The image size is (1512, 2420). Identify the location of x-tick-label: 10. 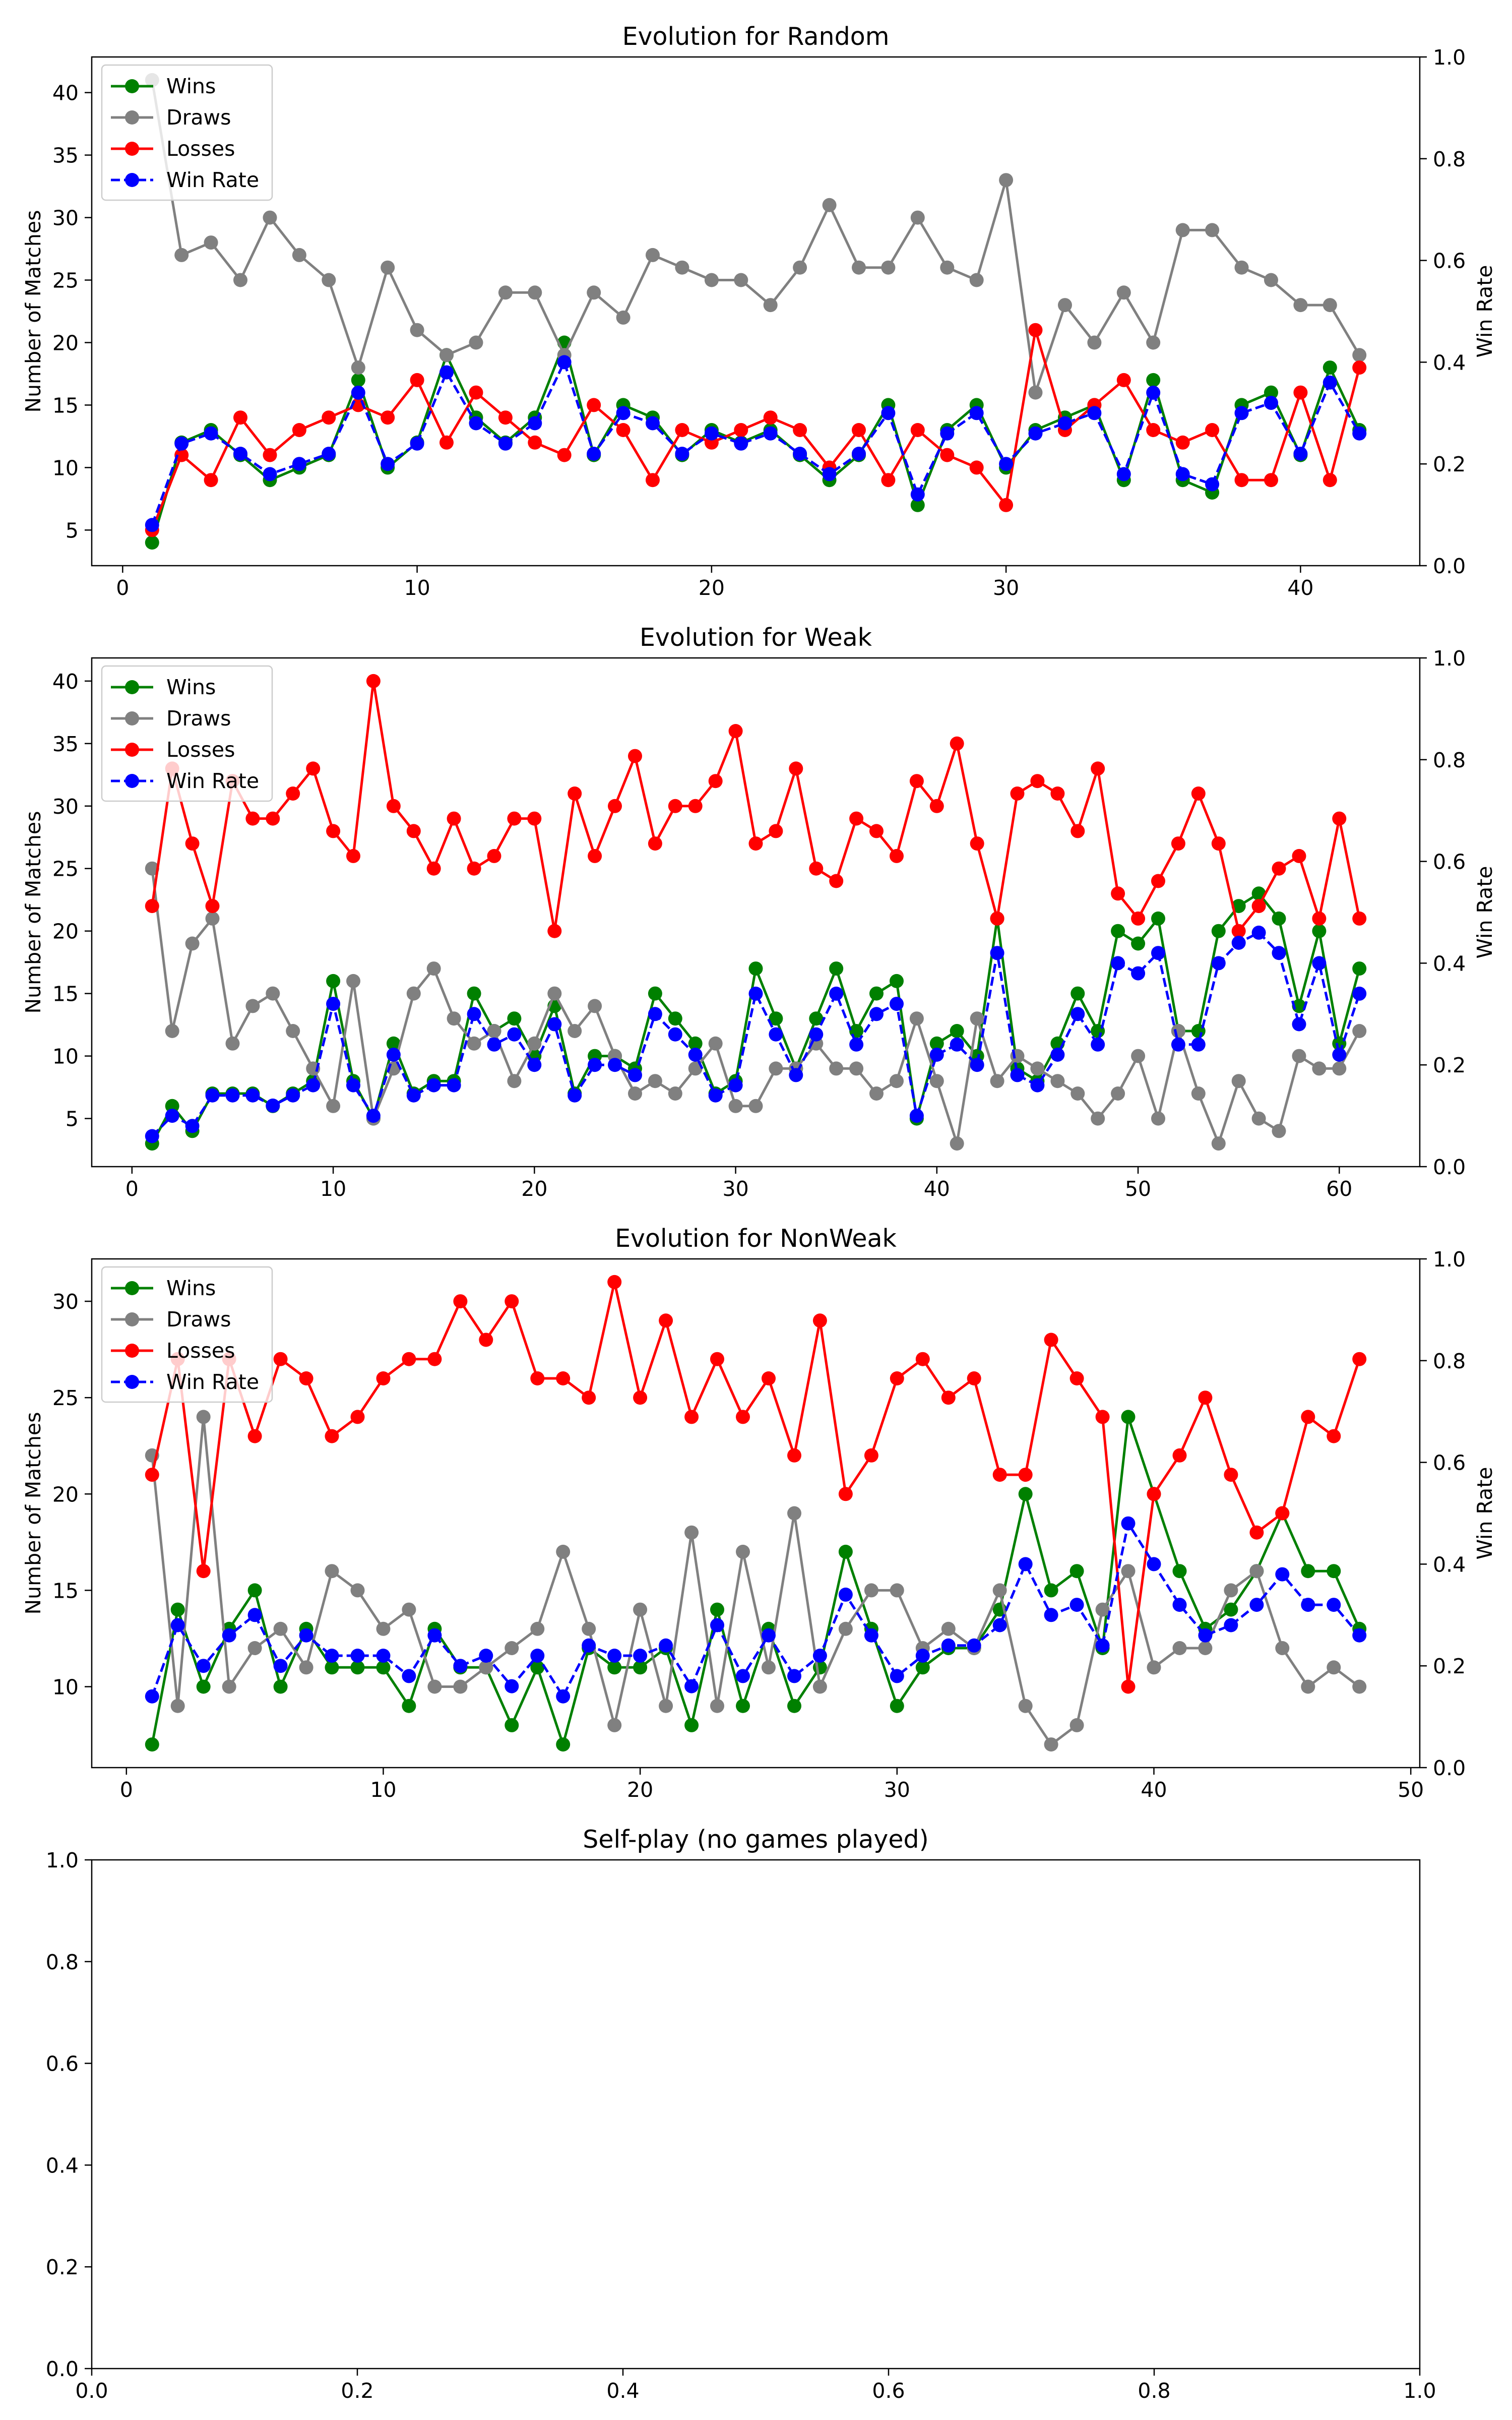
(383, 1790).